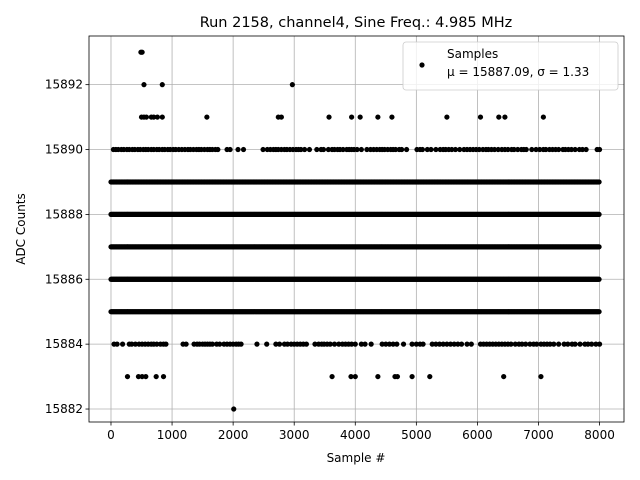  What do you see at coordinates (422, 65) in the screenshot?
I see `legend-marker` at bounding box center [422, 65].